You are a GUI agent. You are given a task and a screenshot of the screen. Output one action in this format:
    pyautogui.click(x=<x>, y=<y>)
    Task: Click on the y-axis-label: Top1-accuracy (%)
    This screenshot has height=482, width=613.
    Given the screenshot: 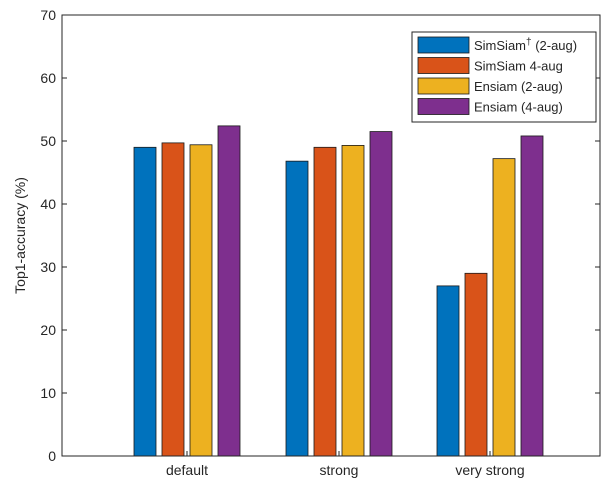 What is the action you would take?
    pyautogui.click(x=20, y=235)
    